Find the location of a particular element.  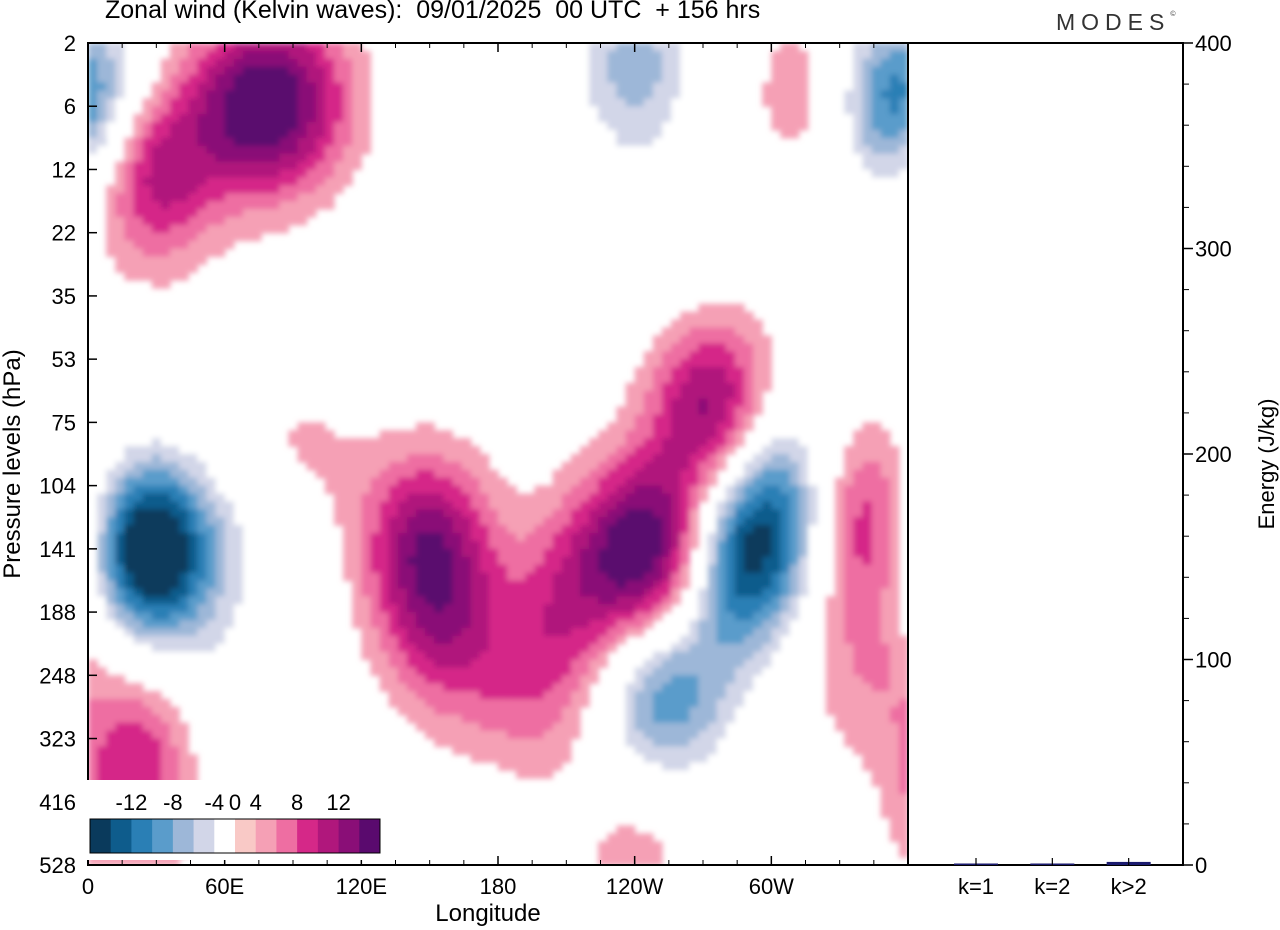

energy-tick-label: 300 is located at coordinates (1213, 249).